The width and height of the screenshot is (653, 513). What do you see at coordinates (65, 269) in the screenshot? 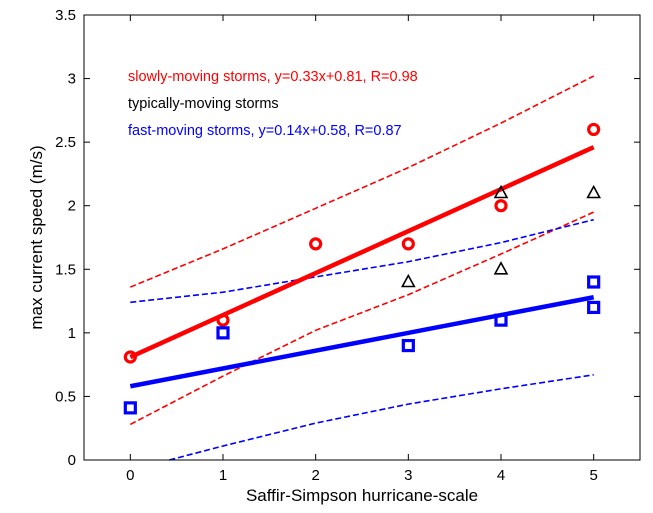
I see `y-tick-label: 1.5` at bounding box center [65, 269].